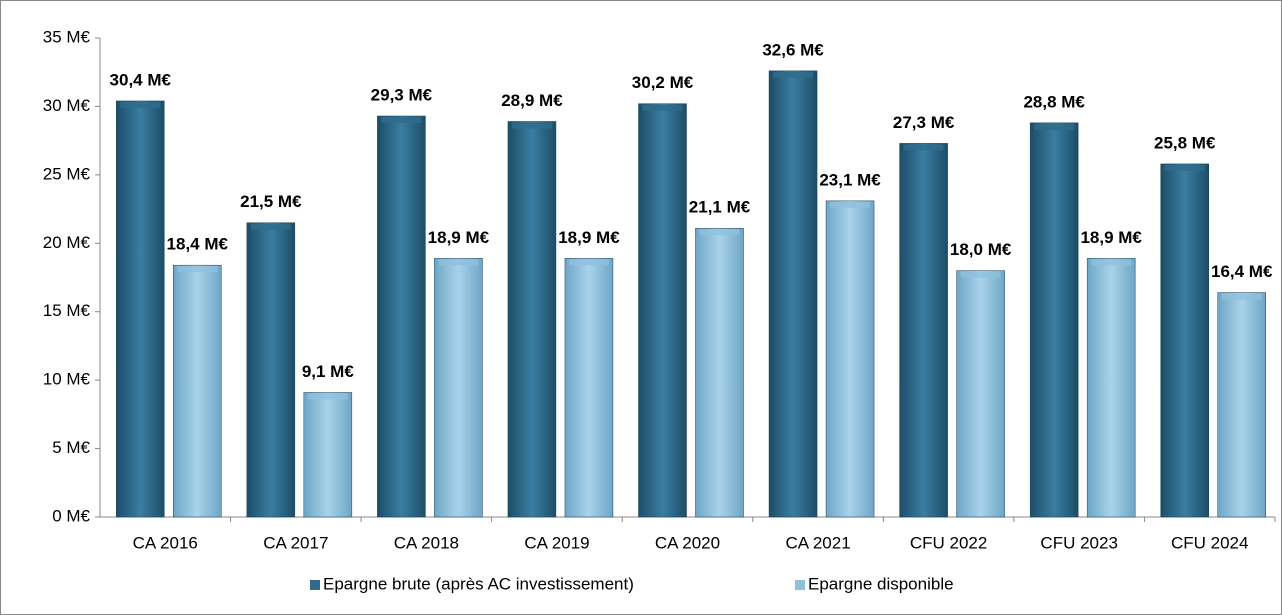 This screenshot has width=1282, height=615. I want to click on x-tick-label: CA 2016, so click(165, 542).